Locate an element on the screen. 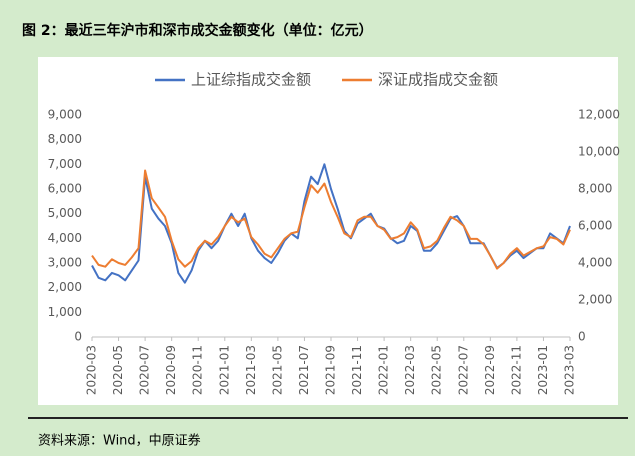 This screenshot has height=456, width=635. x-tick-label: 2022-03 is located at coordinates (410, 370).